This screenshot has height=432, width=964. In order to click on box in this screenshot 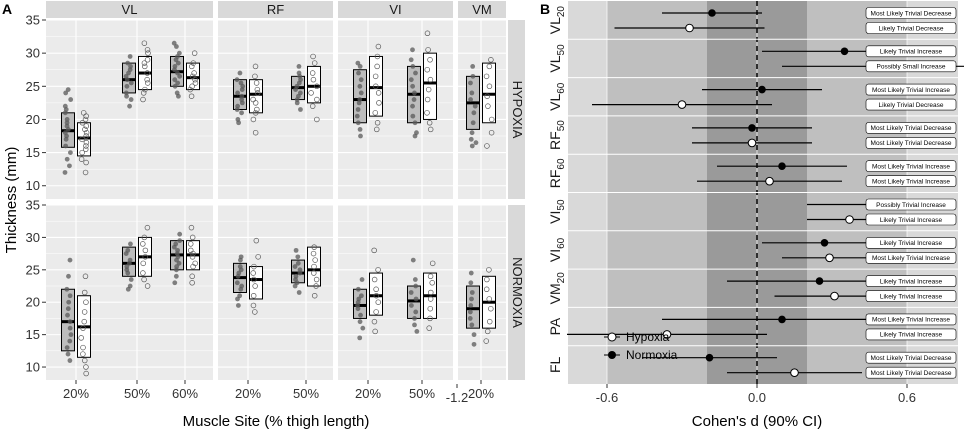, I will do `click(256, 96)`.